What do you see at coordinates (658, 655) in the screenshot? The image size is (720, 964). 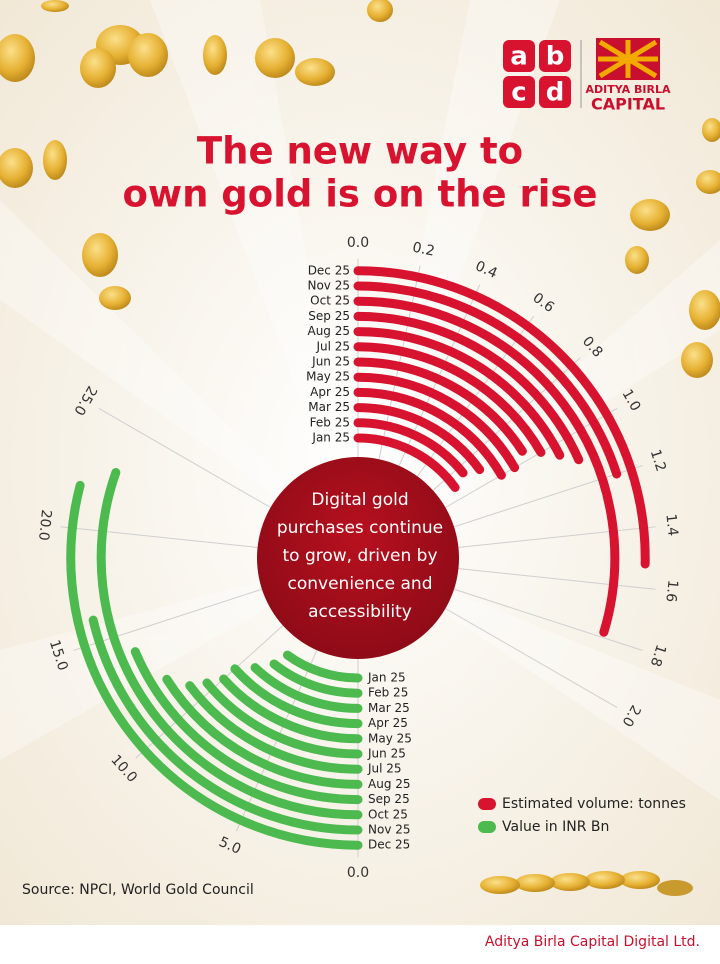 I see `tick-label: 1.8` at bounding box center [658, 655].